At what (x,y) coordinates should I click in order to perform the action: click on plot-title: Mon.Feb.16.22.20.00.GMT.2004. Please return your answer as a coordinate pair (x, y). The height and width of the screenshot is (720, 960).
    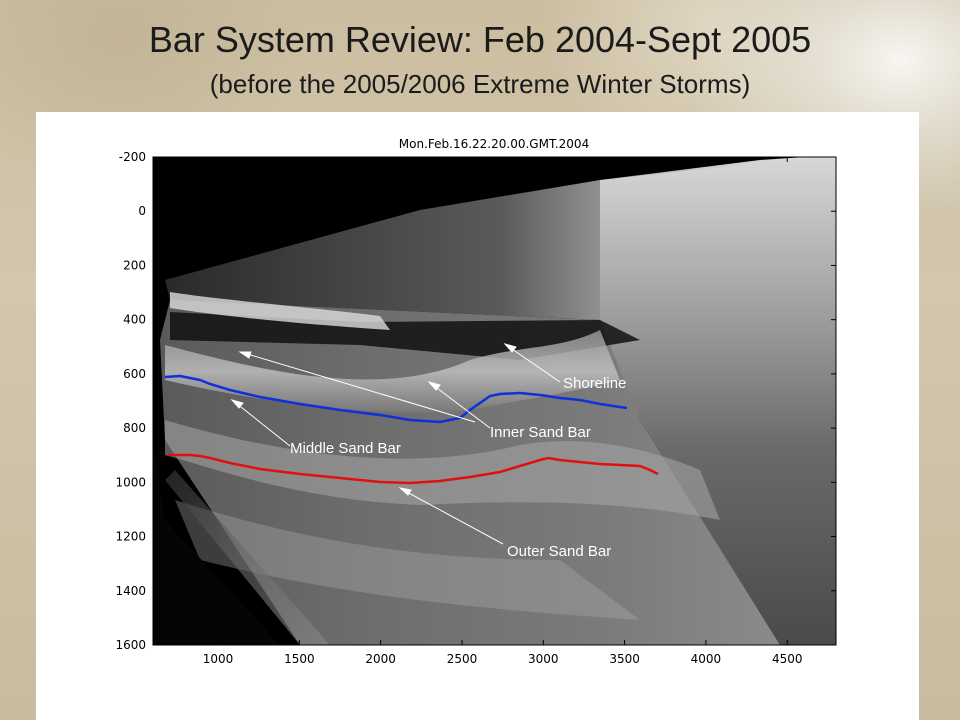
    Looking at the image, I should click on (494, 144).